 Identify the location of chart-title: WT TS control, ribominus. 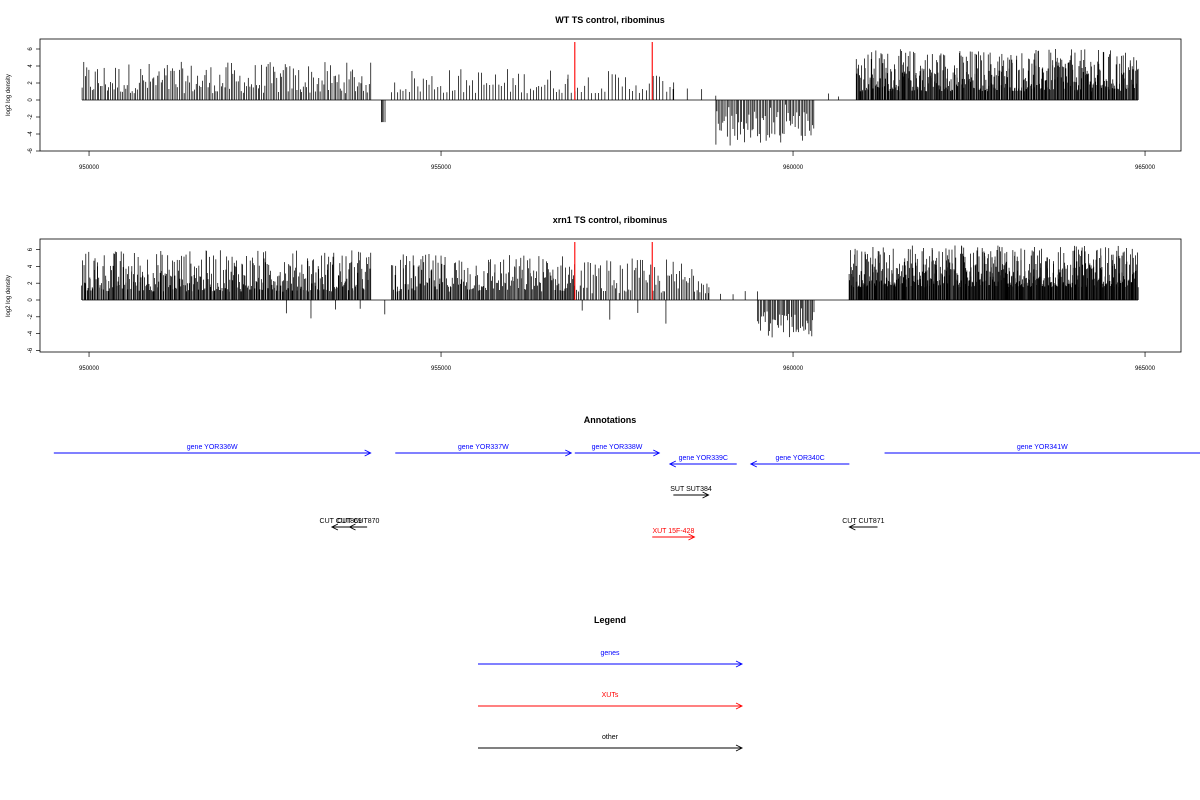
(610, 20).